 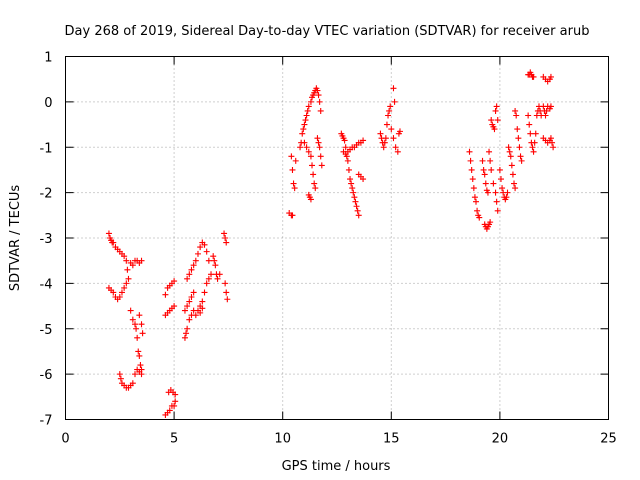 What do you see at coordinates (65, 439) in the screenshot?
I see `x-tick-label-0: 0` at bounding box center [65, 439].